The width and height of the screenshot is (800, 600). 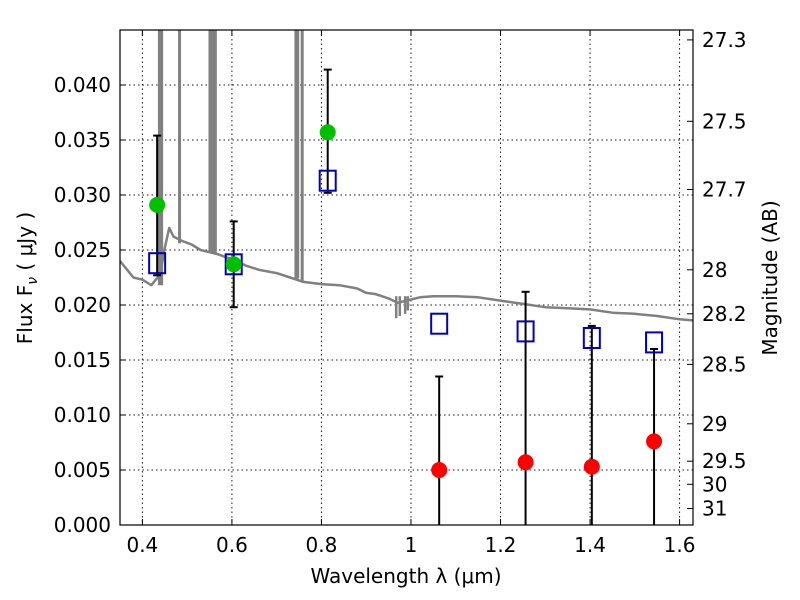 I want to click on x-axis-label: Wavelength λ (μm), so click(x=405, y=576).